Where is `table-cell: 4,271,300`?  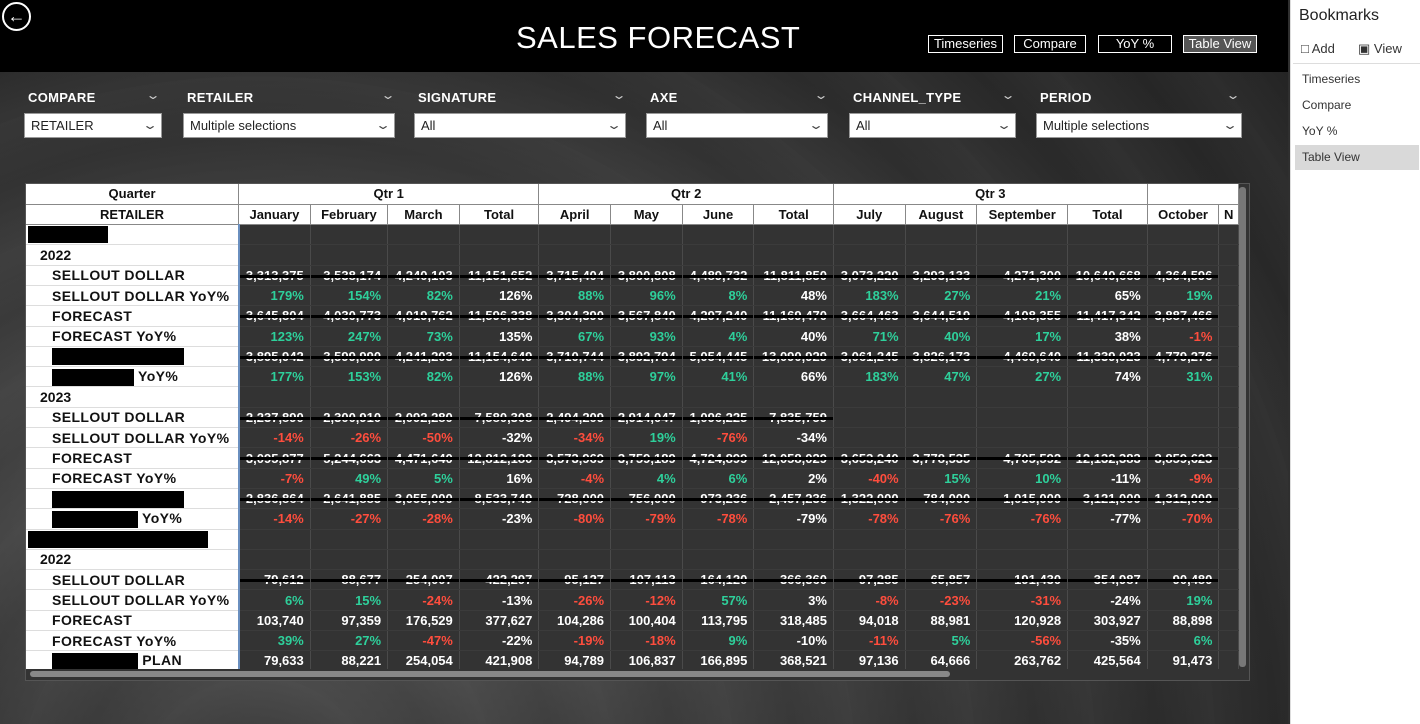
table-cell: 4,271,300 is located at coordinates (1022, 275).